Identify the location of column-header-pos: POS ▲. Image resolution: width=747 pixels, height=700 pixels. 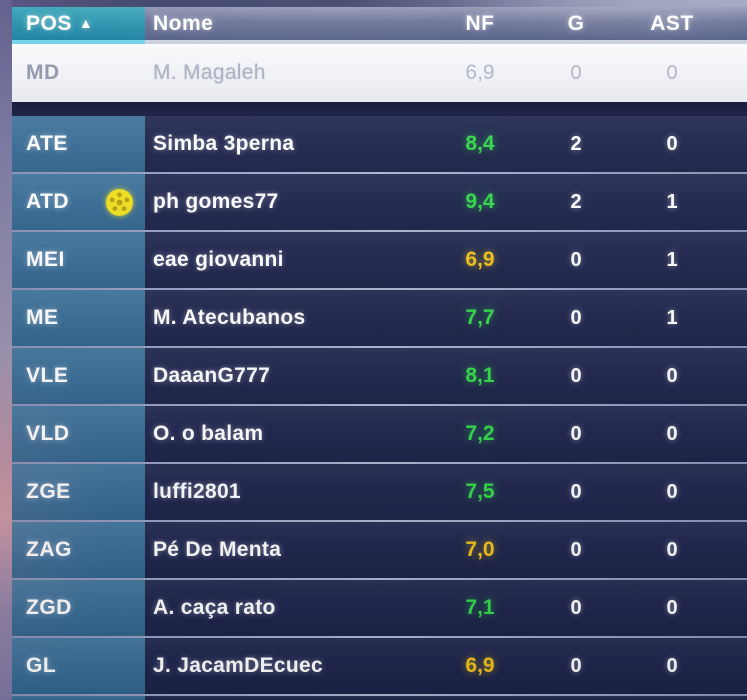
(78, 23).